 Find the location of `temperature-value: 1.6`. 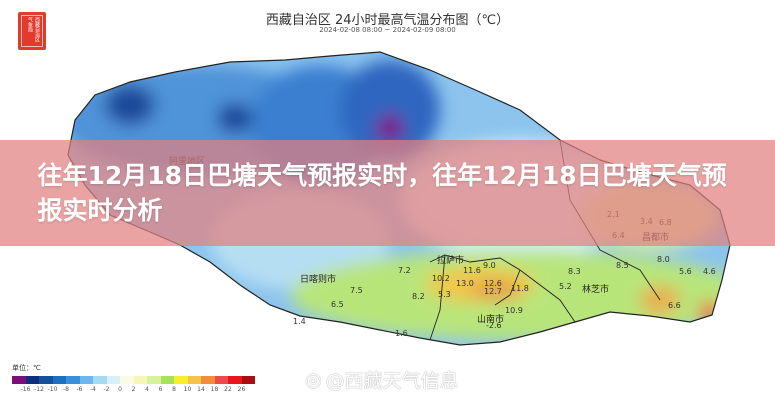

temperature-value: 1.6 is located at coordinates (401, 333).